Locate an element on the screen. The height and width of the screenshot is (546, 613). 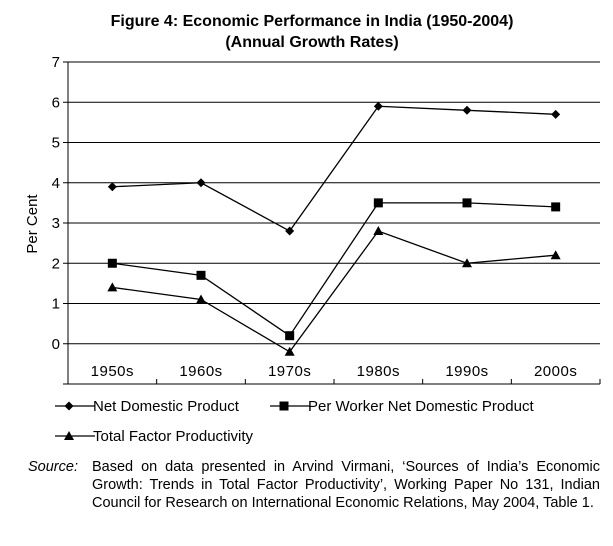
source-label: Source: is located at coordinates (53, 467).